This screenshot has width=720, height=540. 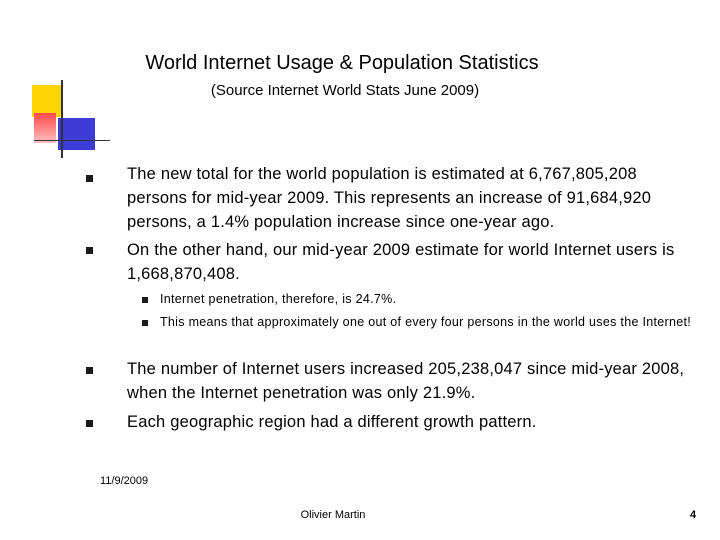 What do you see at coordinates (47, 101) in the screenshot?
I see `deco-yellow` at bounding box center [47, 101].